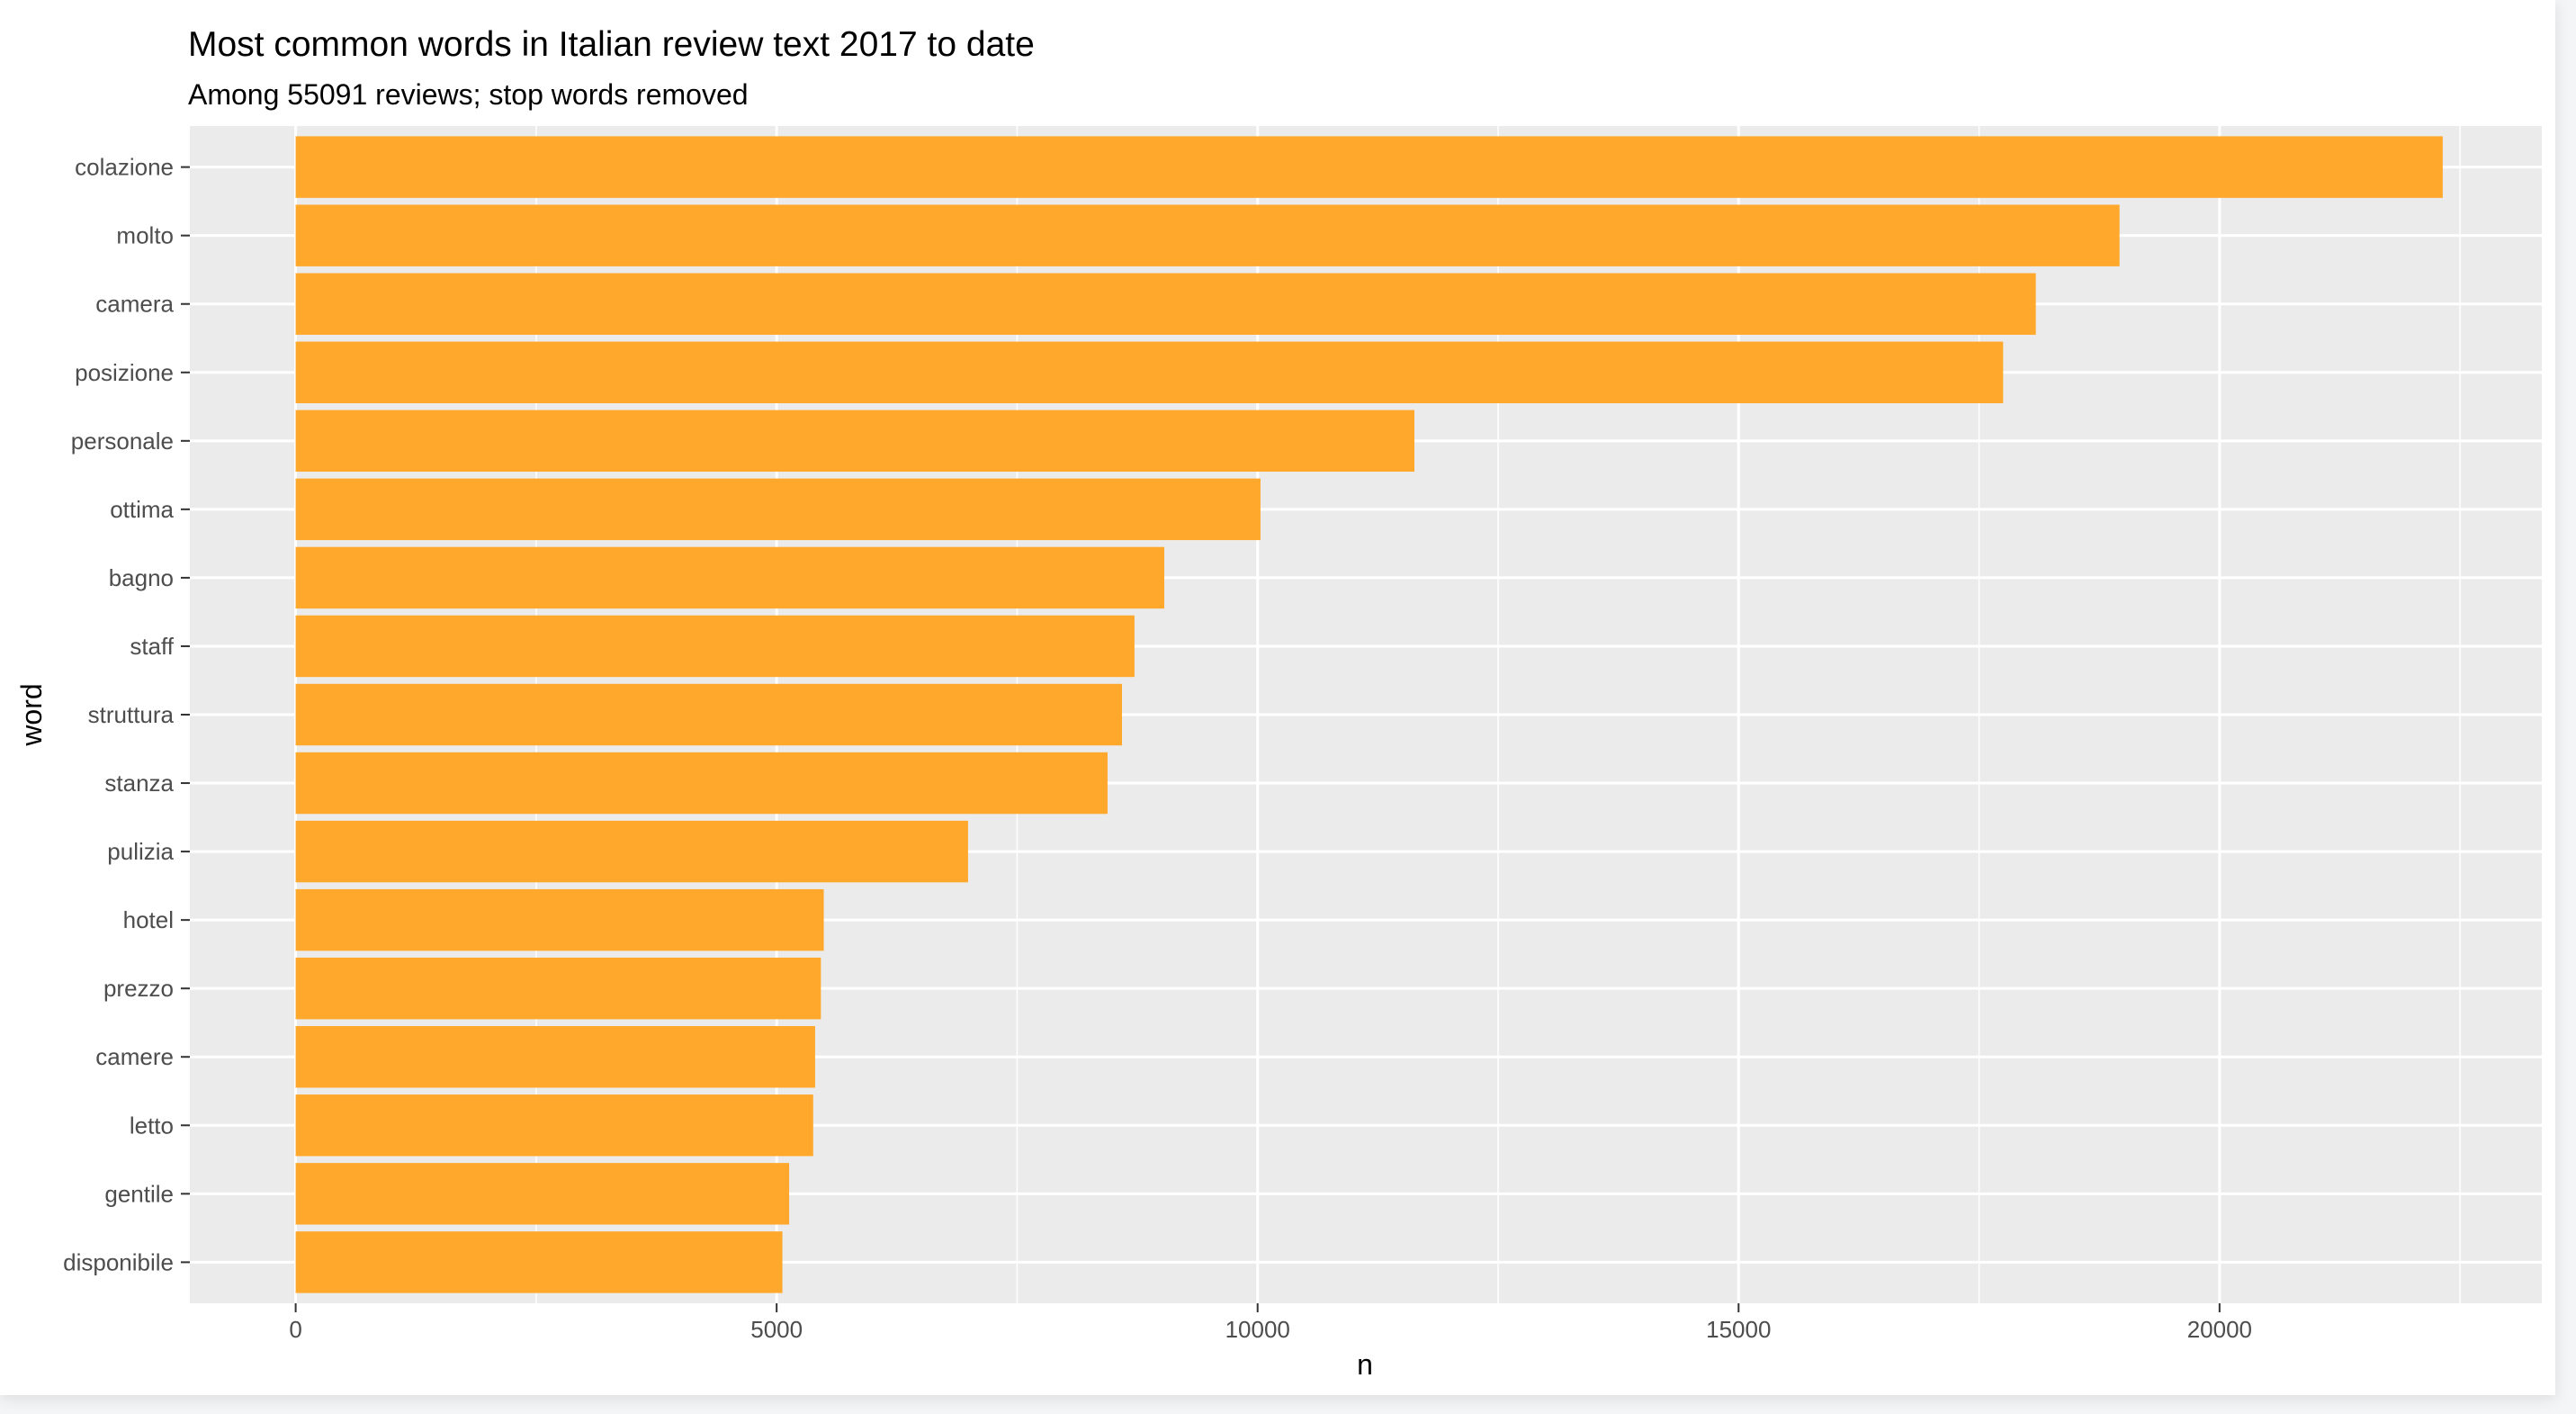 The height and width of the screenshot is (1414, 2576). Describe the element at coordinates (554, 1125) in the screenshot. I see `bar-letto` at that location.